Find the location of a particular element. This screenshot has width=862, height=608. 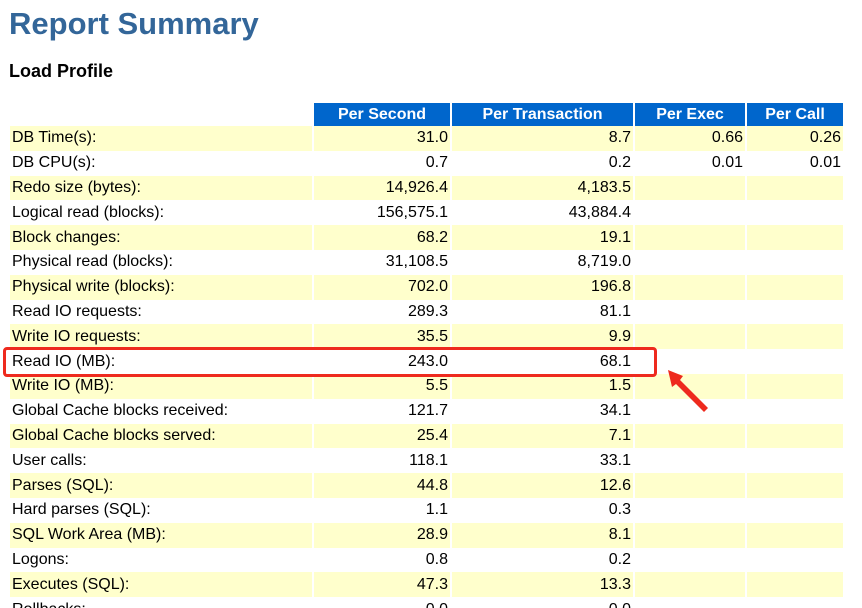

row-label: Write IO (MB): is located at coordinates (161, 386).